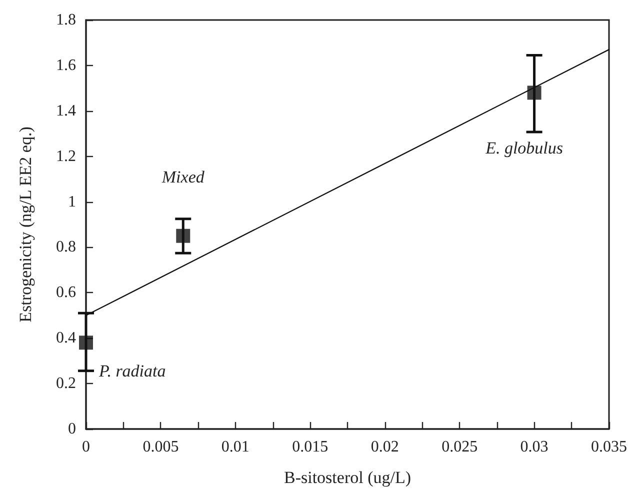  I want to click on y-tick-label: 1, so click(72, 201).